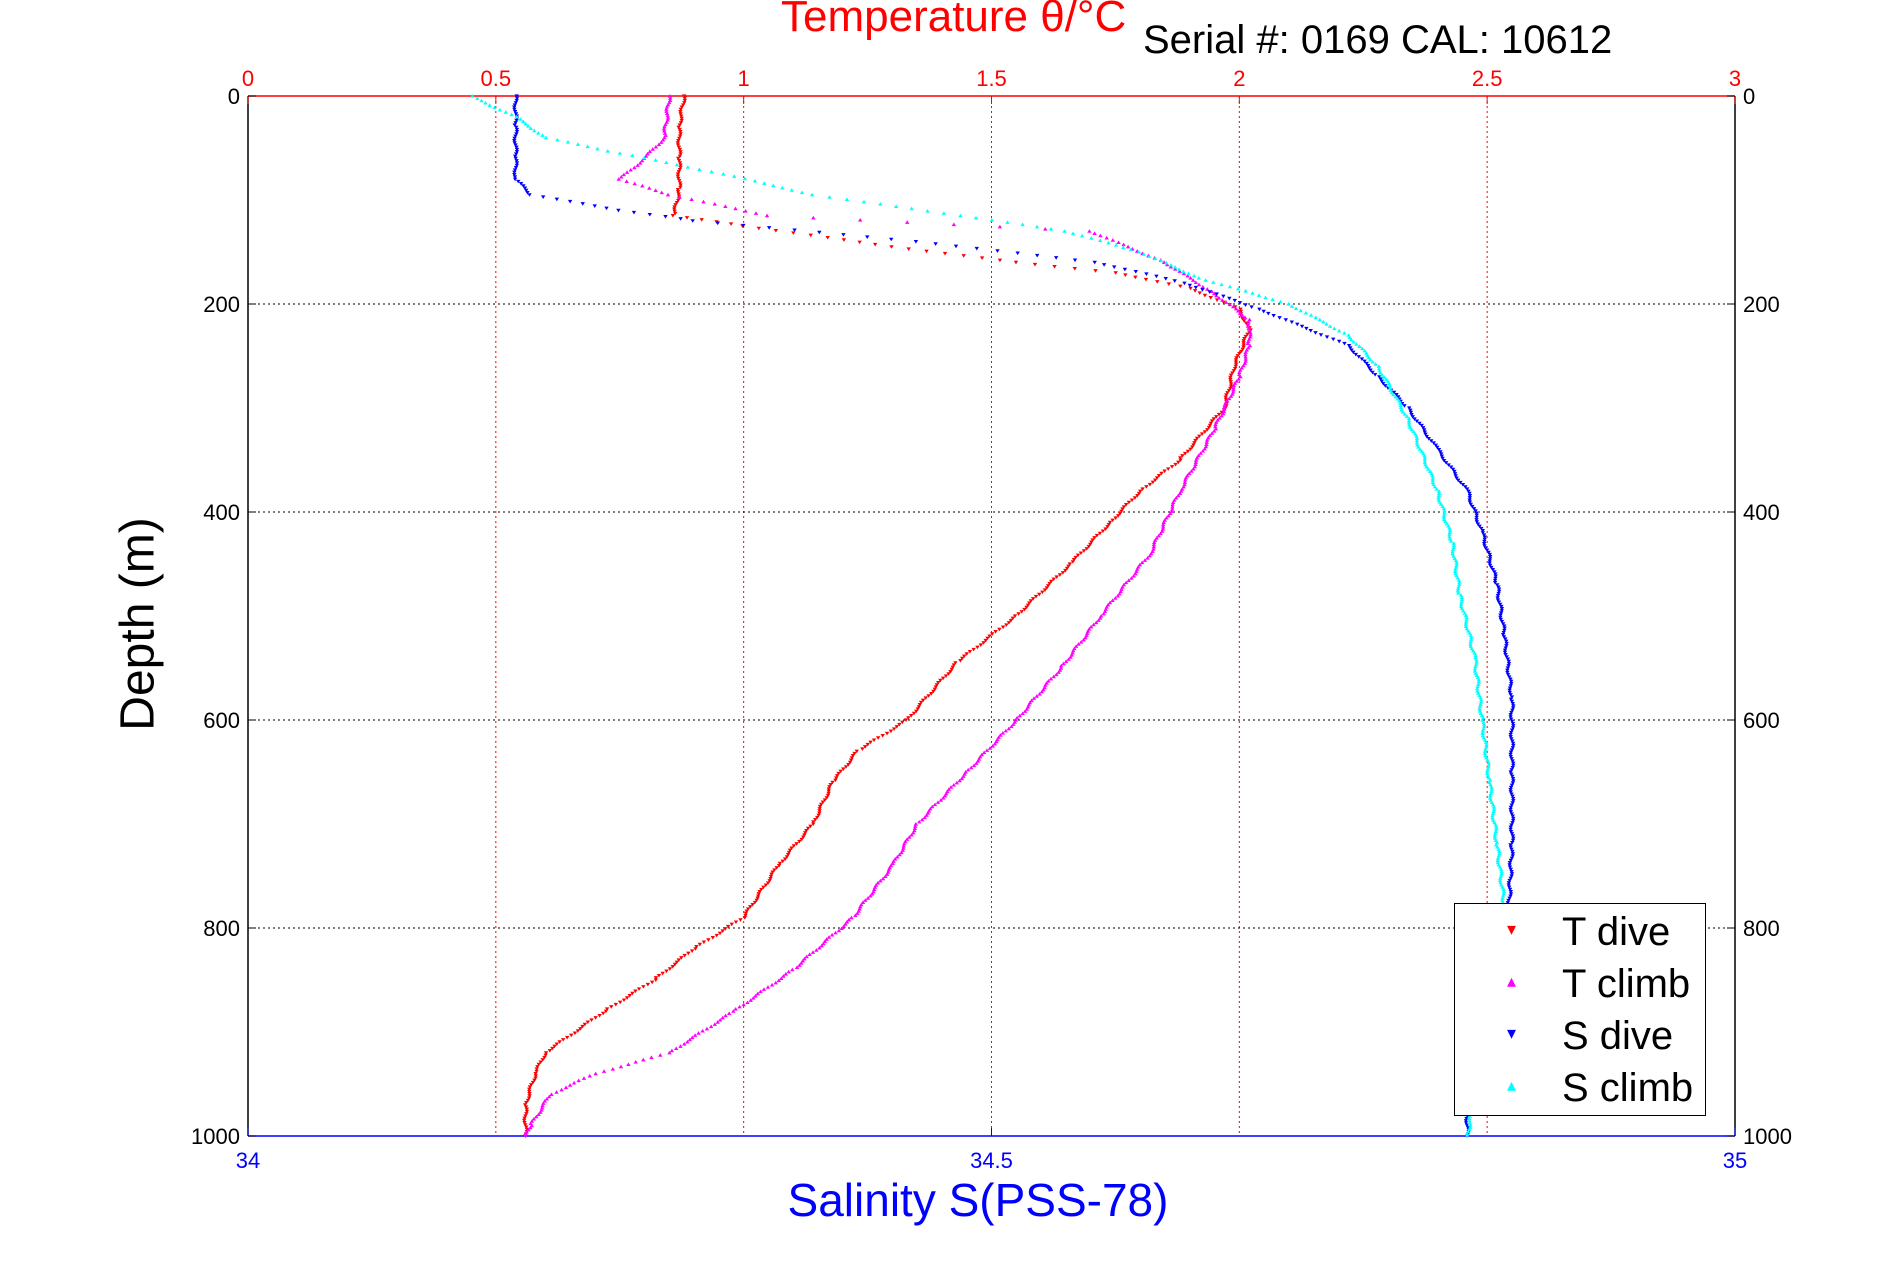  I want to click on bottom-tick-label: 34.5, so click(991, 1160).